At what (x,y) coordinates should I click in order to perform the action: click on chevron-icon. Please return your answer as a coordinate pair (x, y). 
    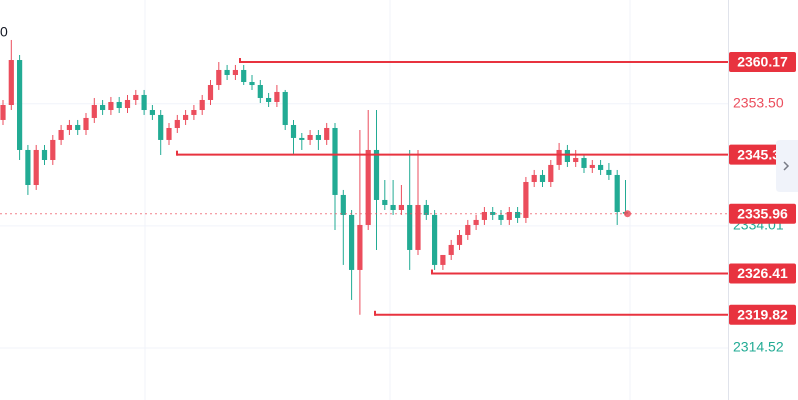
    Looking at the image, I should click on (786, 166).